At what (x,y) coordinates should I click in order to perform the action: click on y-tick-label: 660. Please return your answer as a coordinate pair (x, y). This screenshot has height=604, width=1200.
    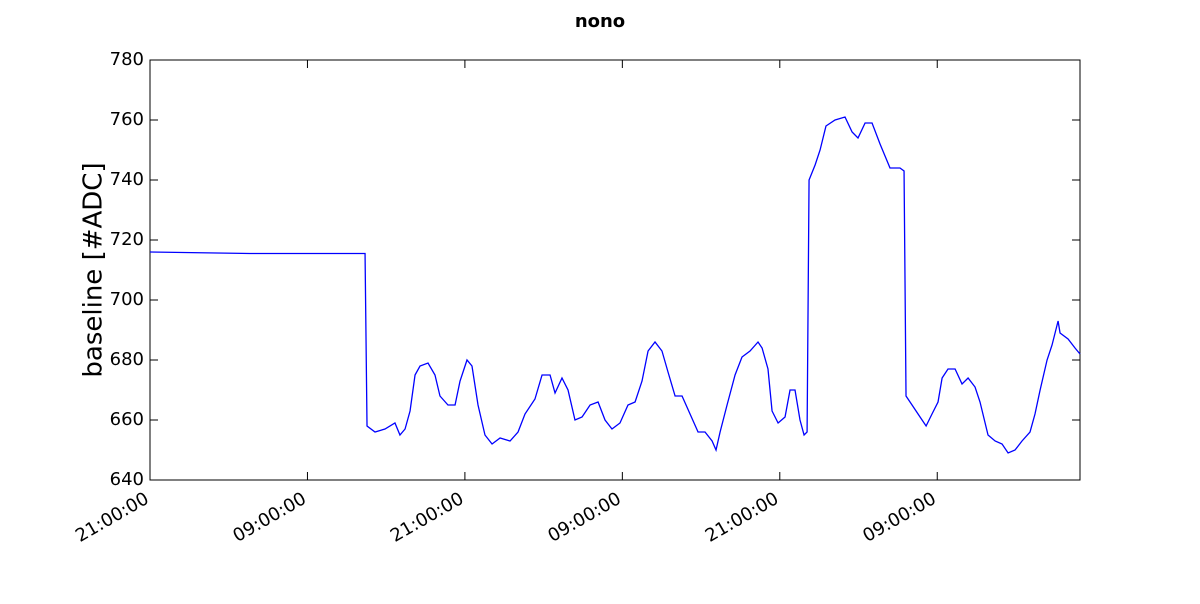
    Looking at the image, I should click on (127, 419).